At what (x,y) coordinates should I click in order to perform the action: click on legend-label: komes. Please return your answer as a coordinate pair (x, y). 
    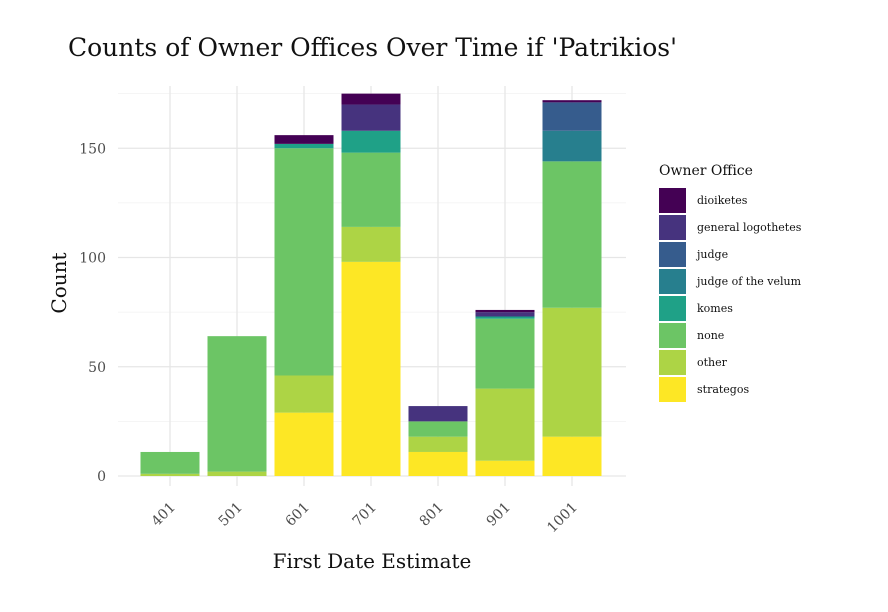
    Looking at the image, I should click on (715, 308).